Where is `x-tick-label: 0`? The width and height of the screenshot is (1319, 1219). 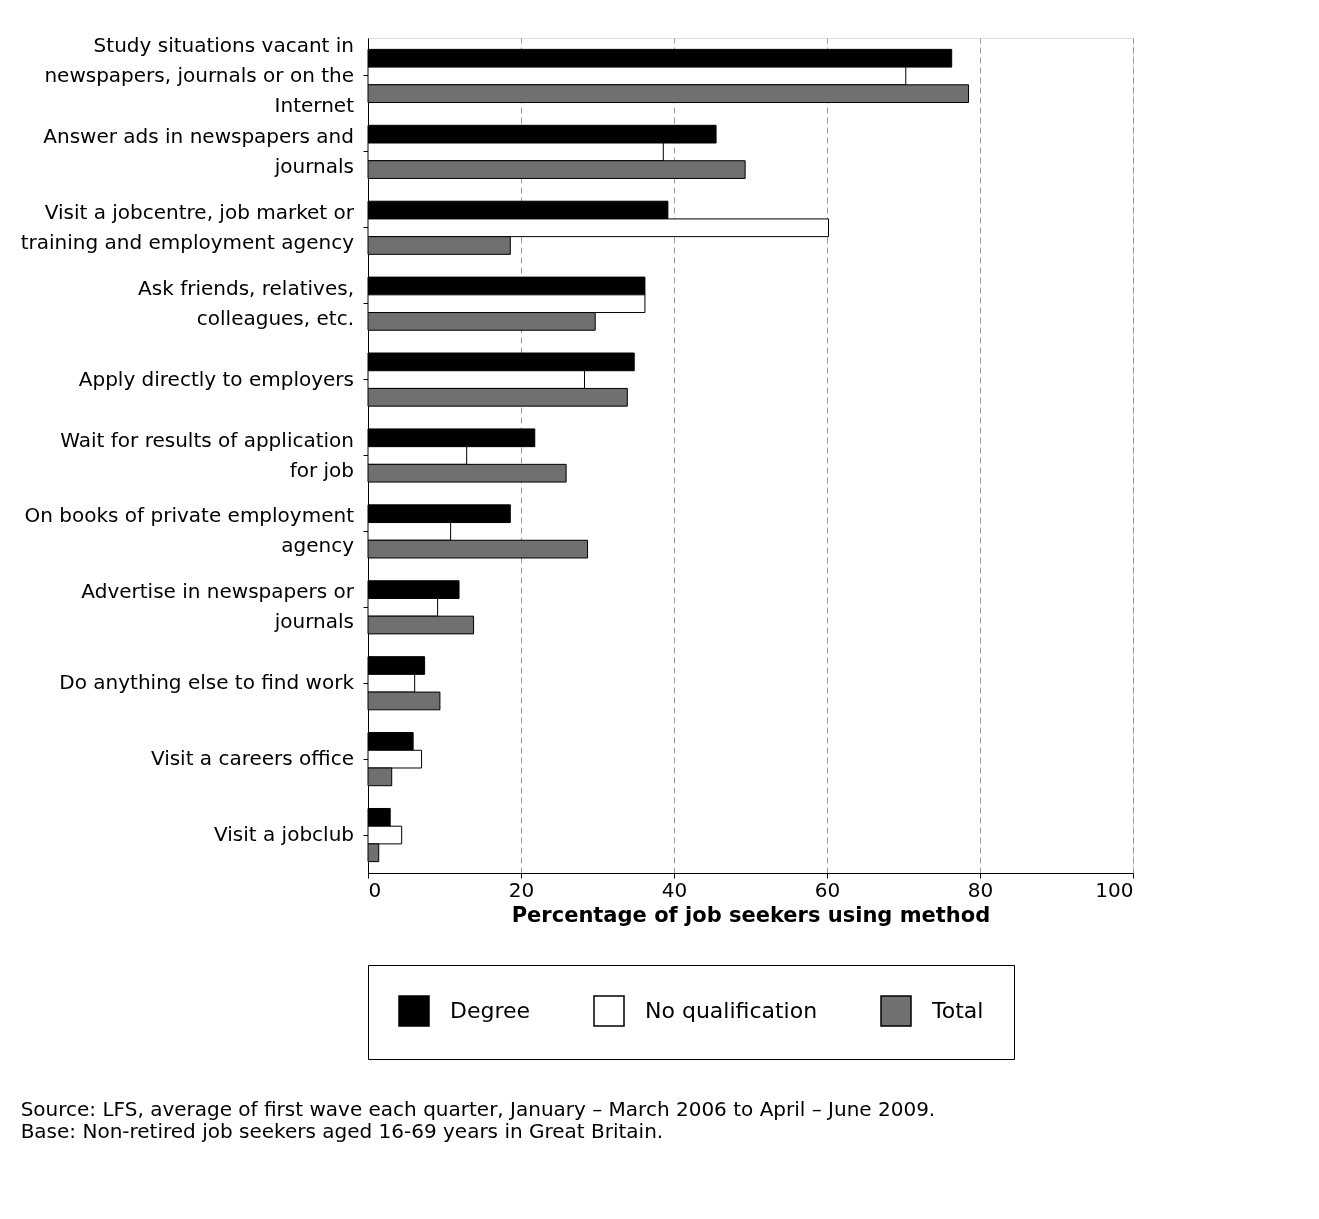 x-tick-label: 0 is located at coordinates (375, 889).